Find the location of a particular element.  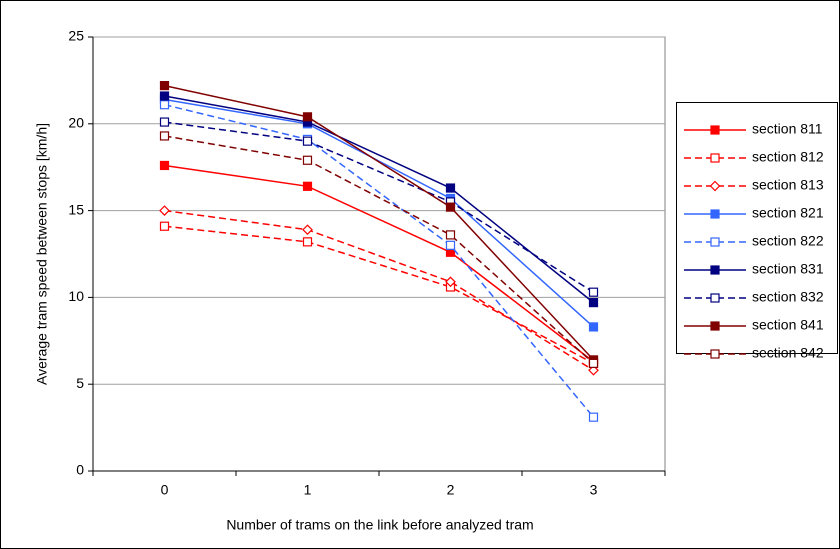

legend-label: section 811 is located at coordinates (787, 129).